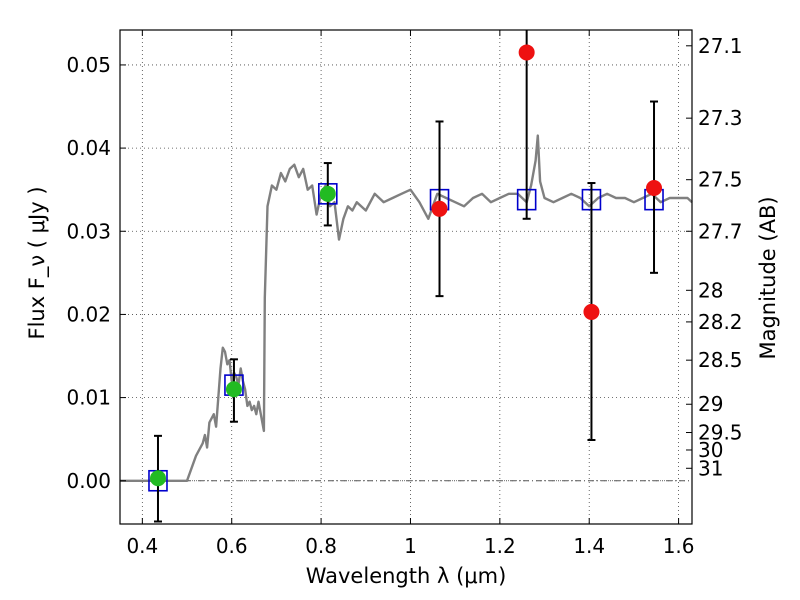 The width and height of the screenshot is (800, 600). What do you see at coordinates (321, 546) in the screenshot?
I see `x-tick-label: 0.8` at bounding box center [321, 546].